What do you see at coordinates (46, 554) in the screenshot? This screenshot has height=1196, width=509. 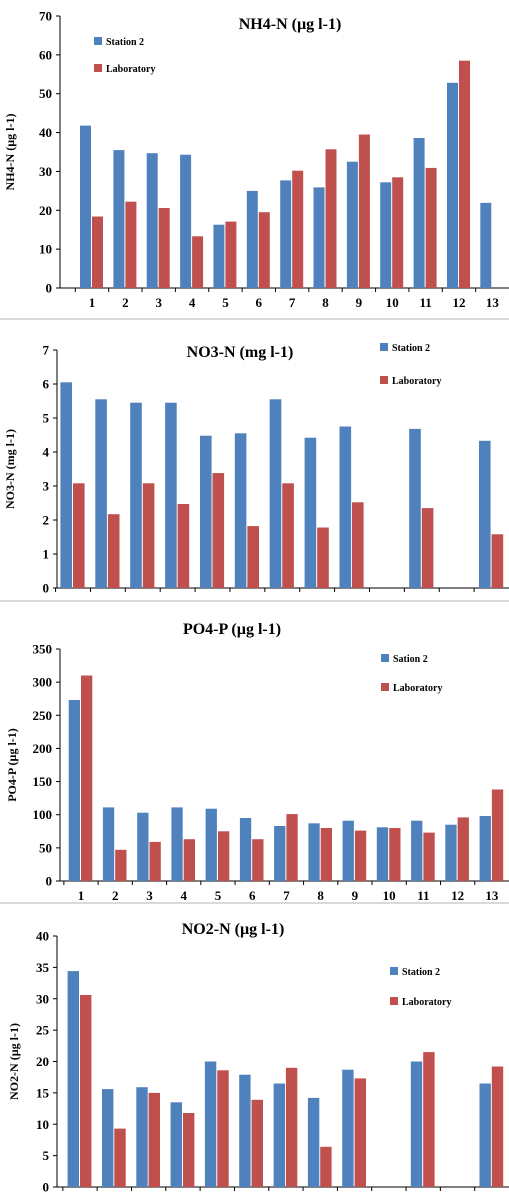 I see `y-tick-label: 1` at bounding box center [46, 554].